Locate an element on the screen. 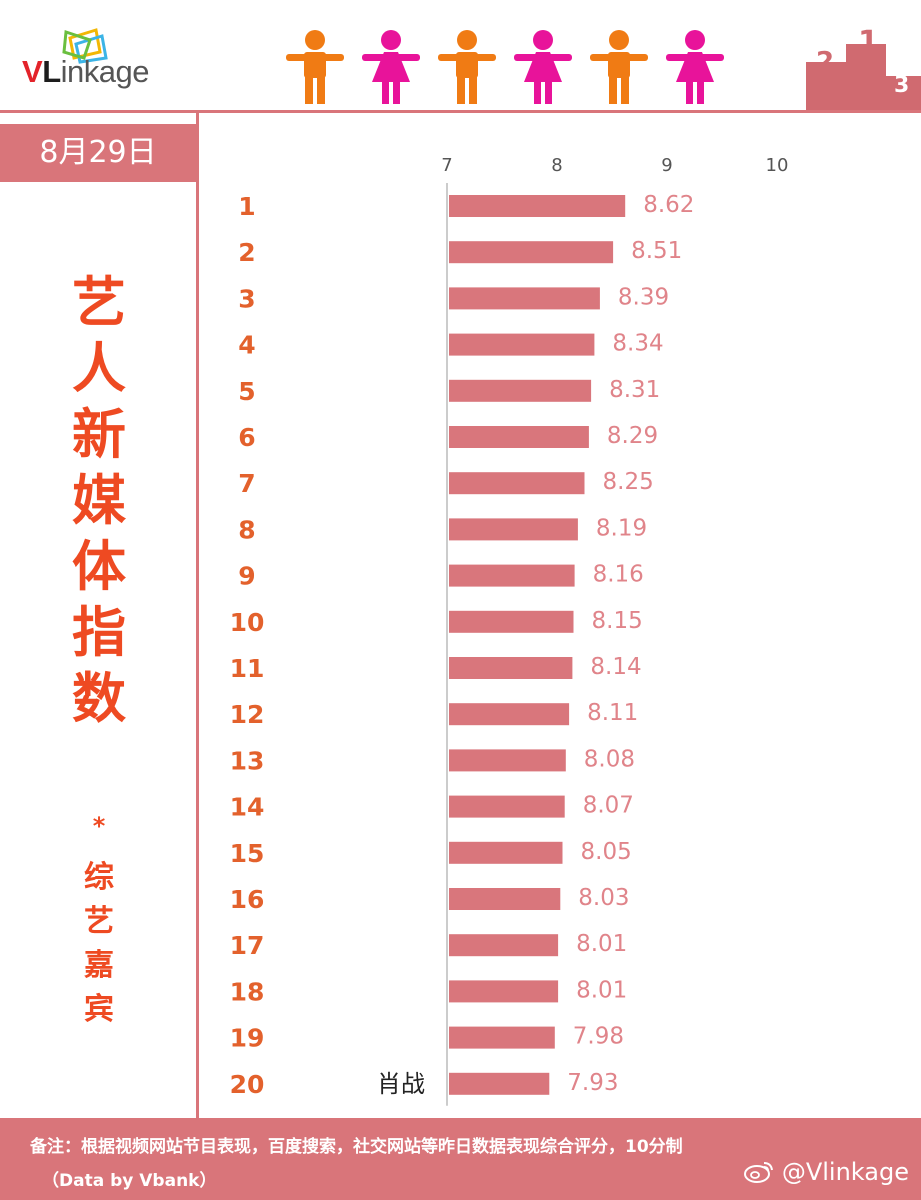  bar-row: 4 8.34 is located at coordinates (450, 345).